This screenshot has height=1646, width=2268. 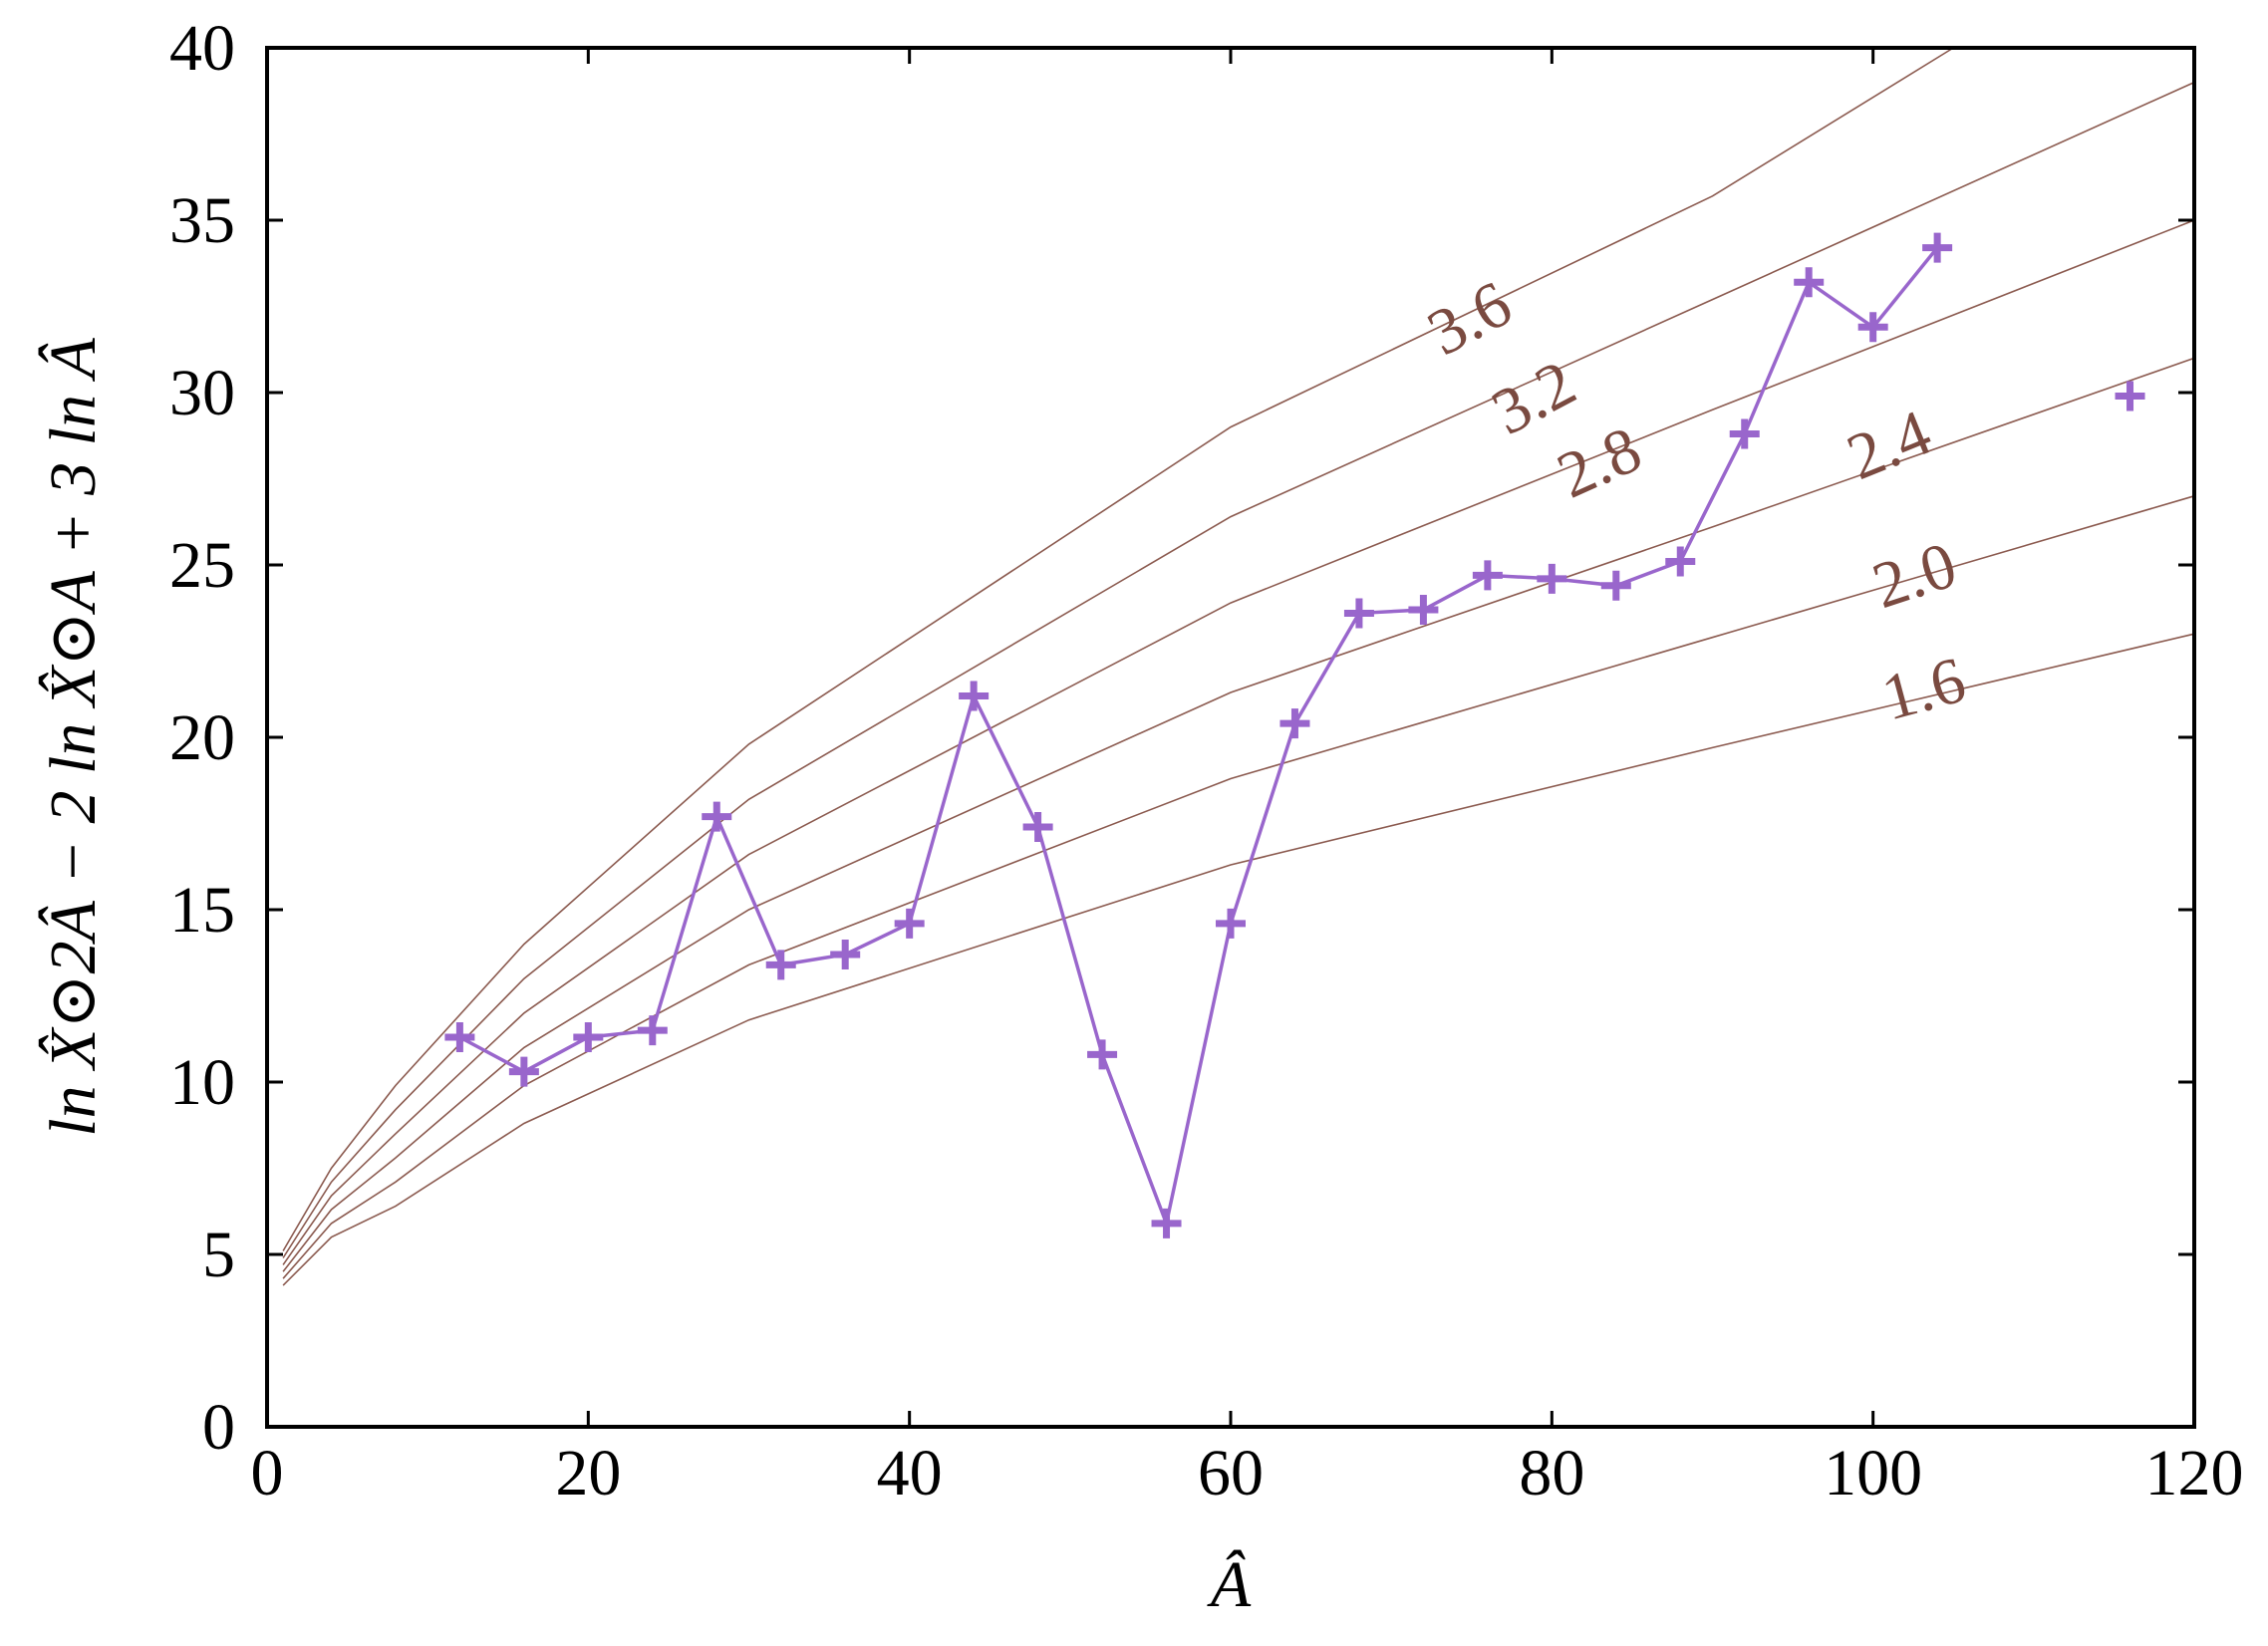 I want to click on contour-label: 2.4, so click(x=1890, y=445).